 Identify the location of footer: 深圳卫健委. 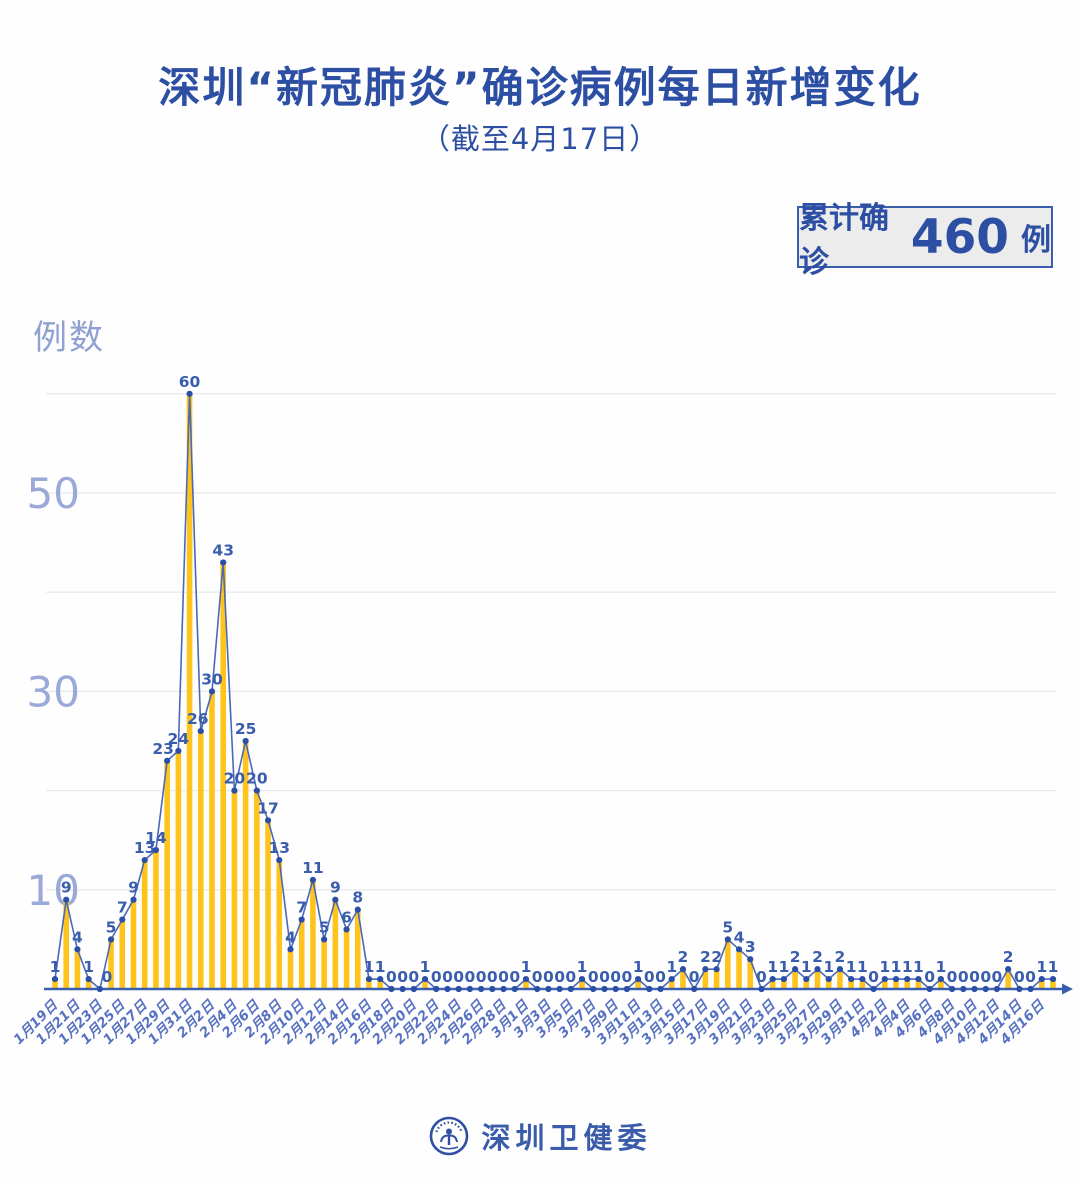
(540, 1136).